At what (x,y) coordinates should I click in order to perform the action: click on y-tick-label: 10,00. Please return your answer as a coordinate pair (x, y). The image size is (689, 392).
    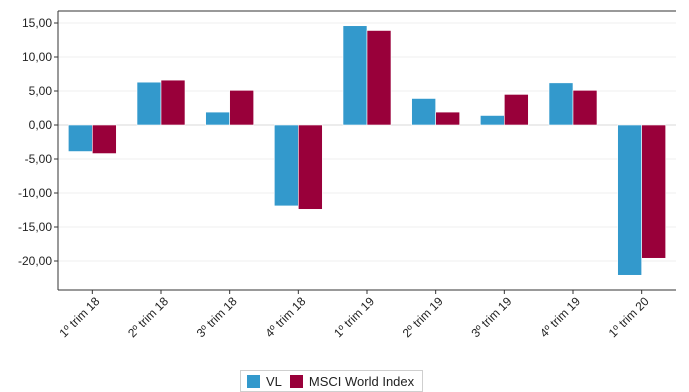
    Looking at the image, I should click on (37, 57).